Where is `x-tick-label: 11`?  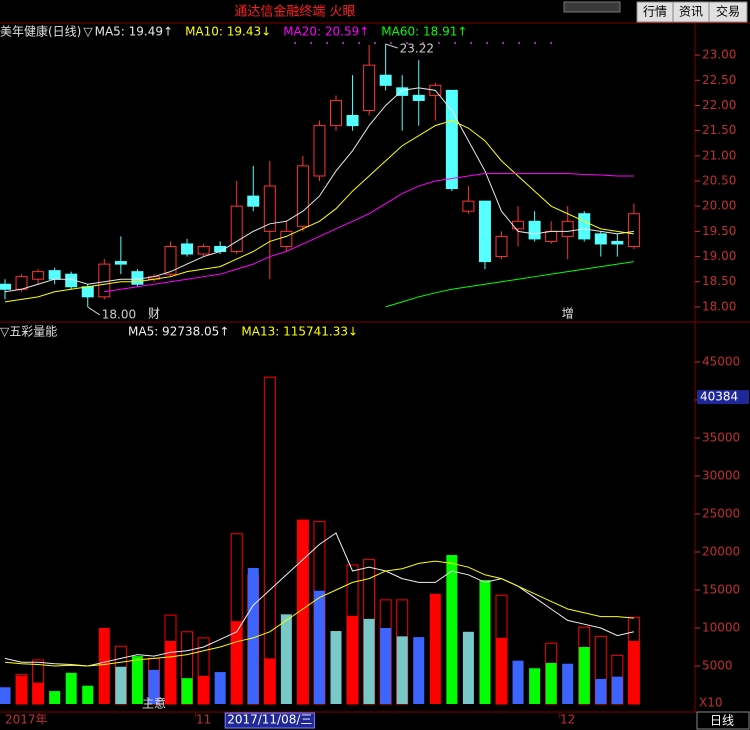
x-tick-label: 11 is located at coordinates (203, 720).